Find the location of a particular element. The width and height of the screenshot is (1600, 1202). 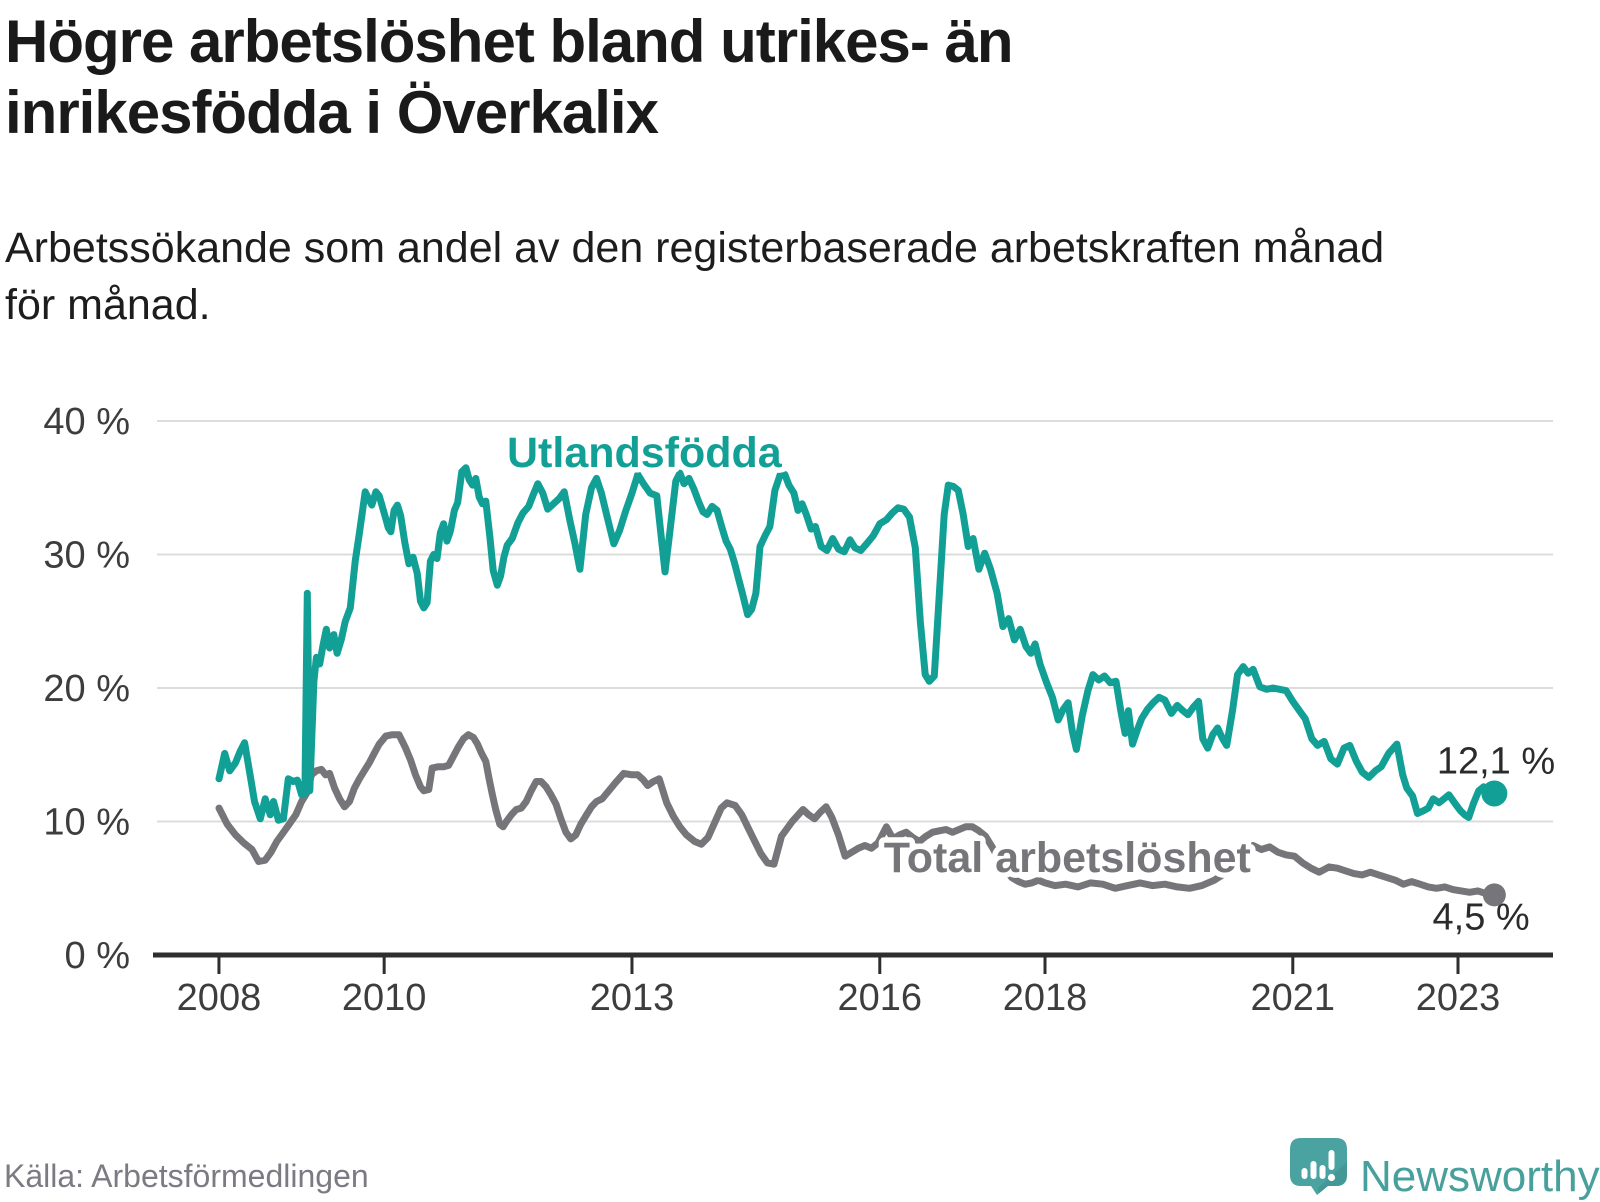

speech-bubble-shape is located at coordinates (1318, 1166).